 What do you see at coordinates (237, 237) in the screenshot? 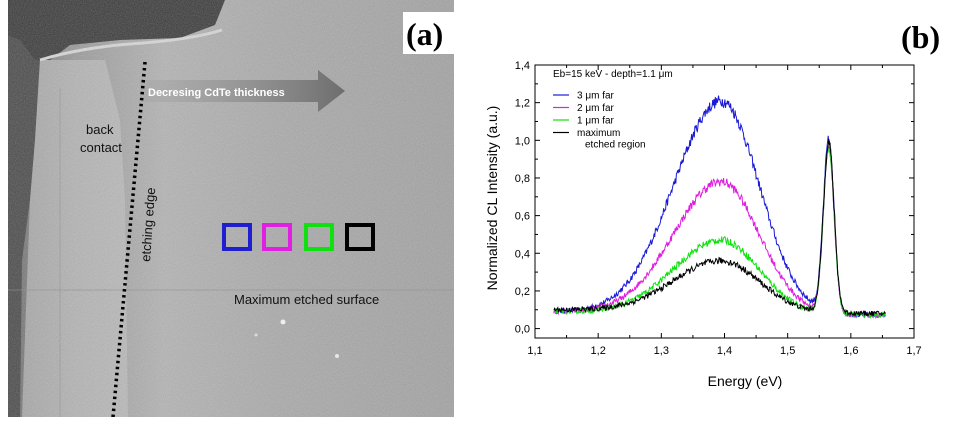
I see `blue-square` at bounding box center [237, 237].